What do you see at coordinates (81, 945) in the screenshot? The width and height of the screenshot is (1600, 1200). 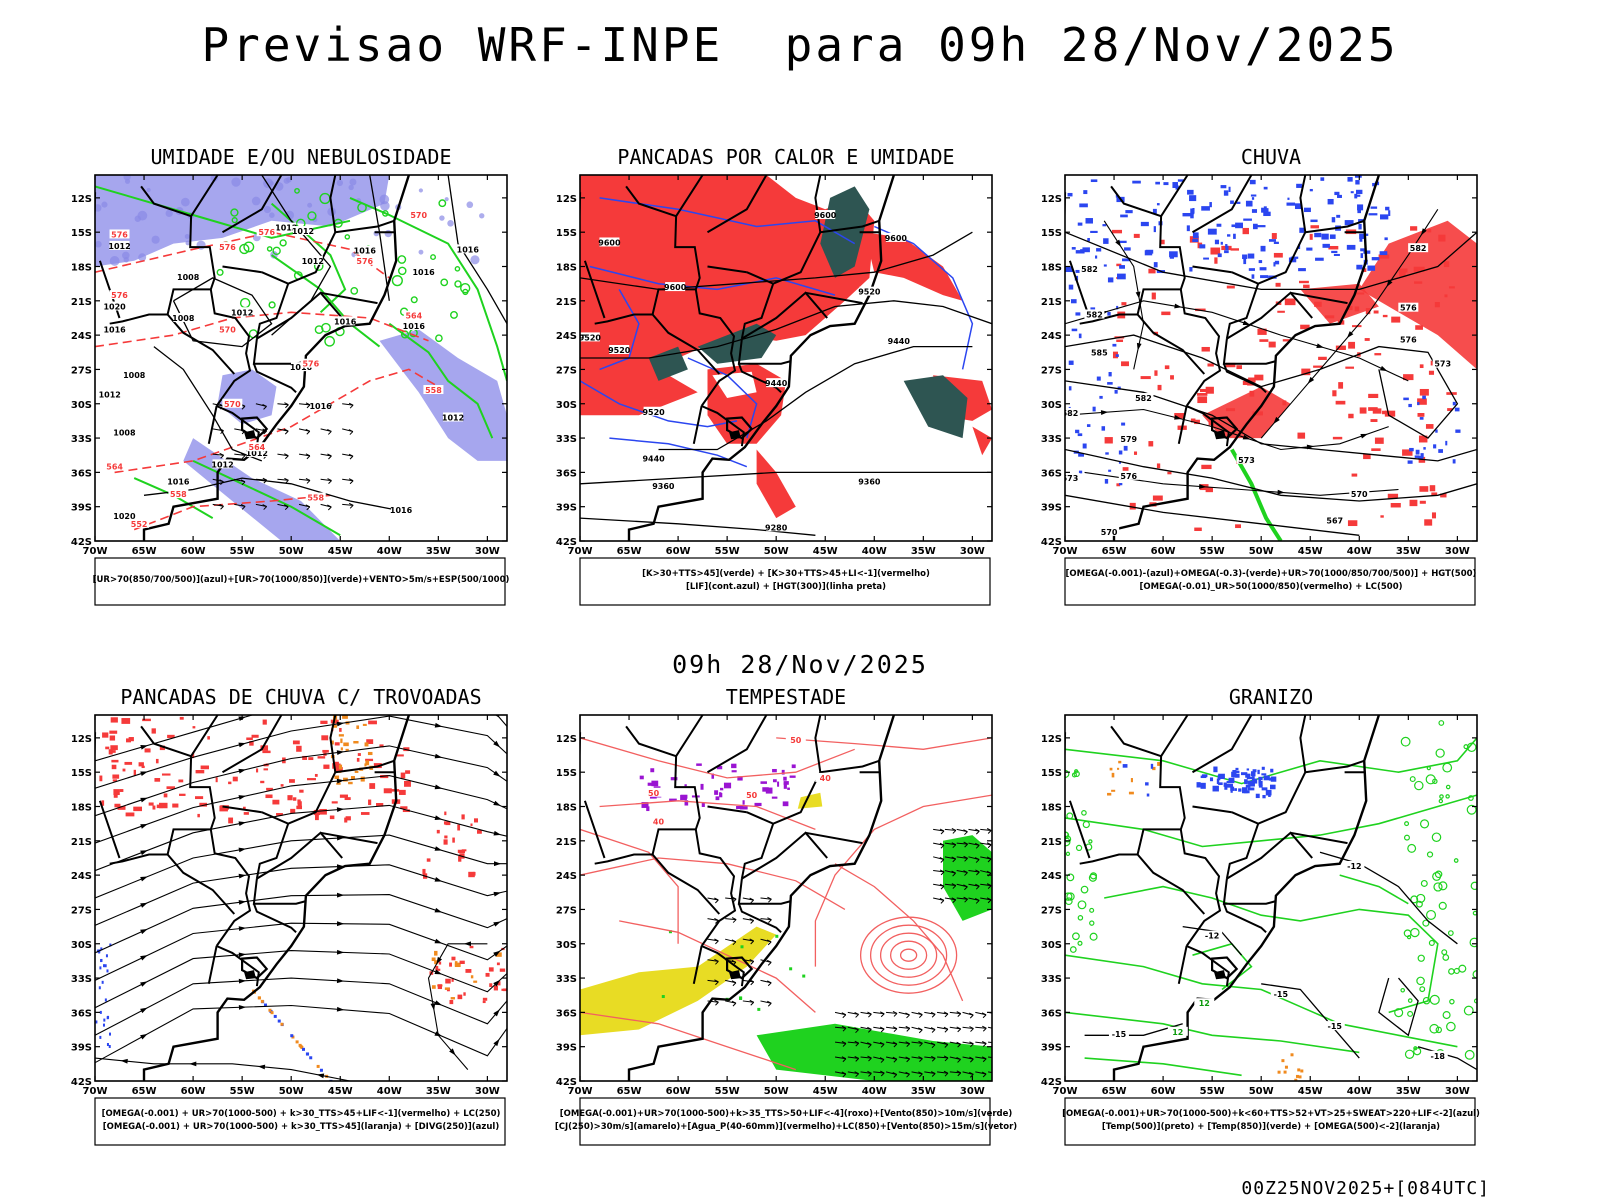 I see `y-tick-label: 30S` at bounding box center [81, 945].